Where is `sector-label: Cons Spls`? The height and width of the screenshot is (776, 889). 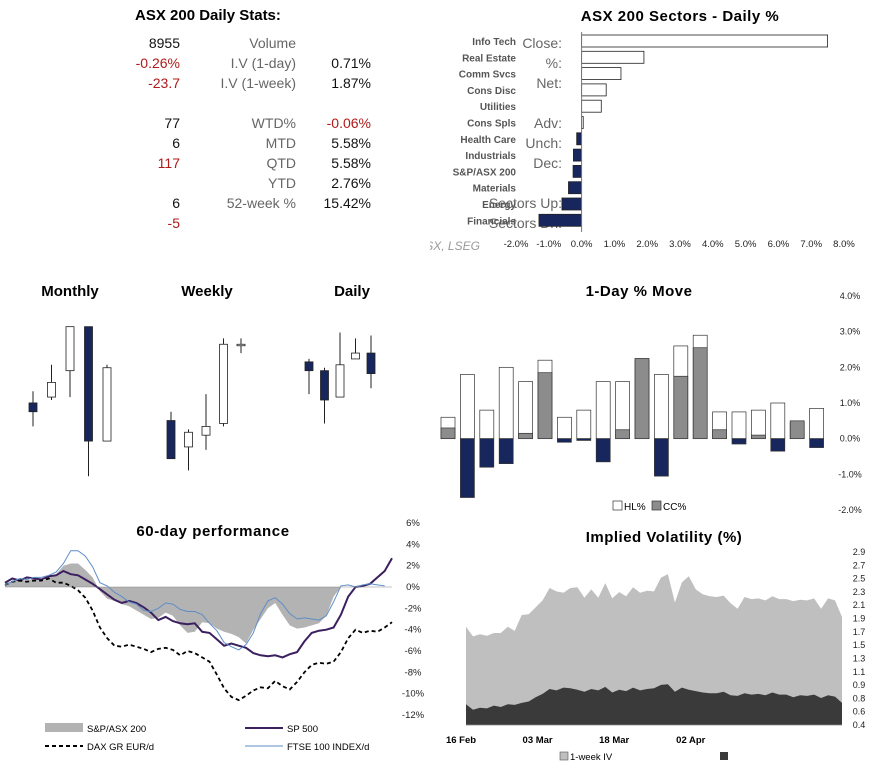 sector-label: Cons Spls is located at coordinates (491, 124).